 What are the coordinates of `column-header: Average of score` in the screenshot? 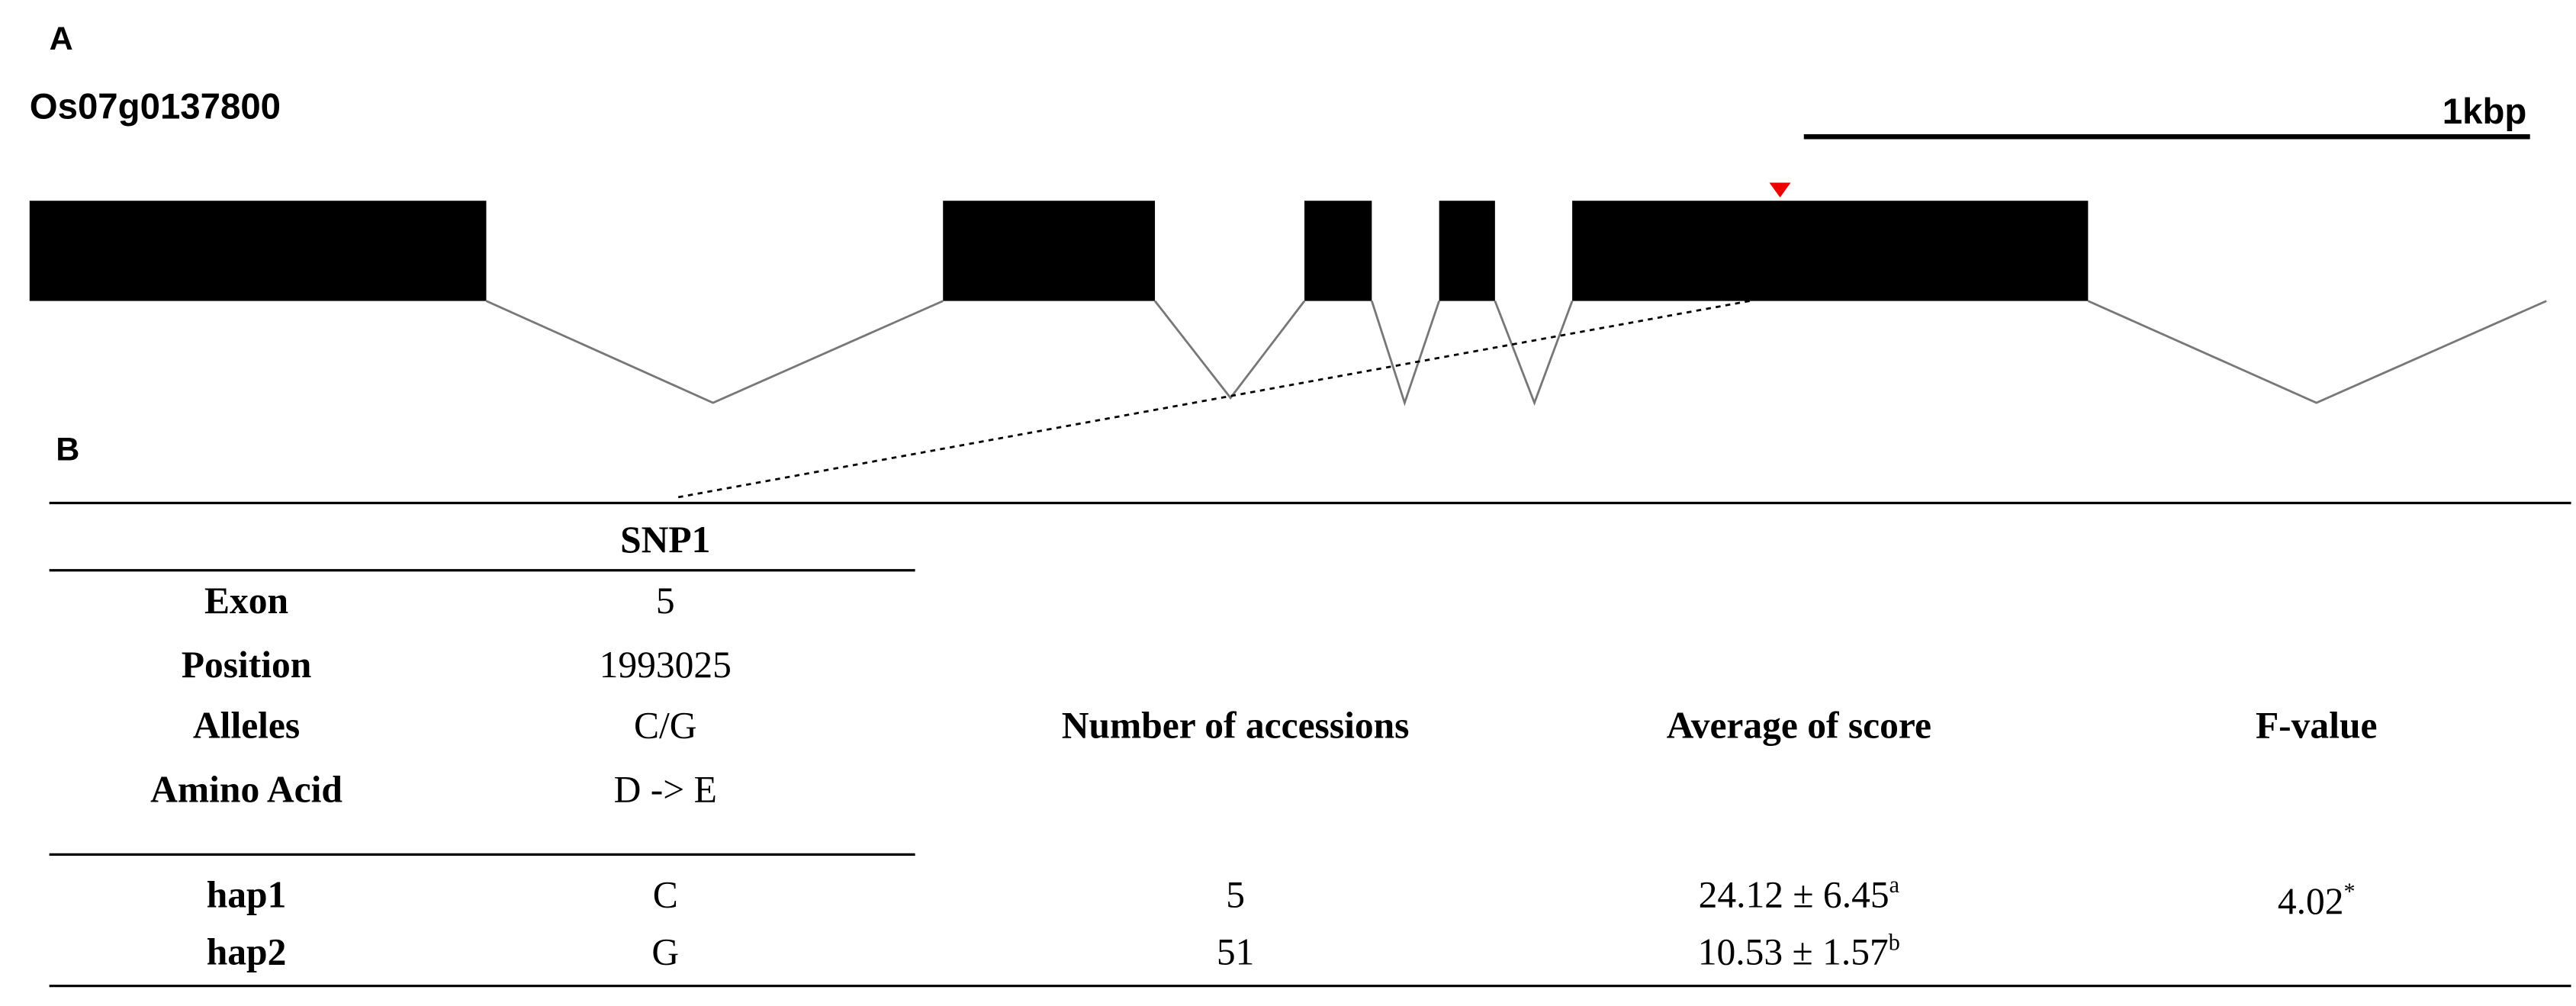 It's located at (1799, 725).